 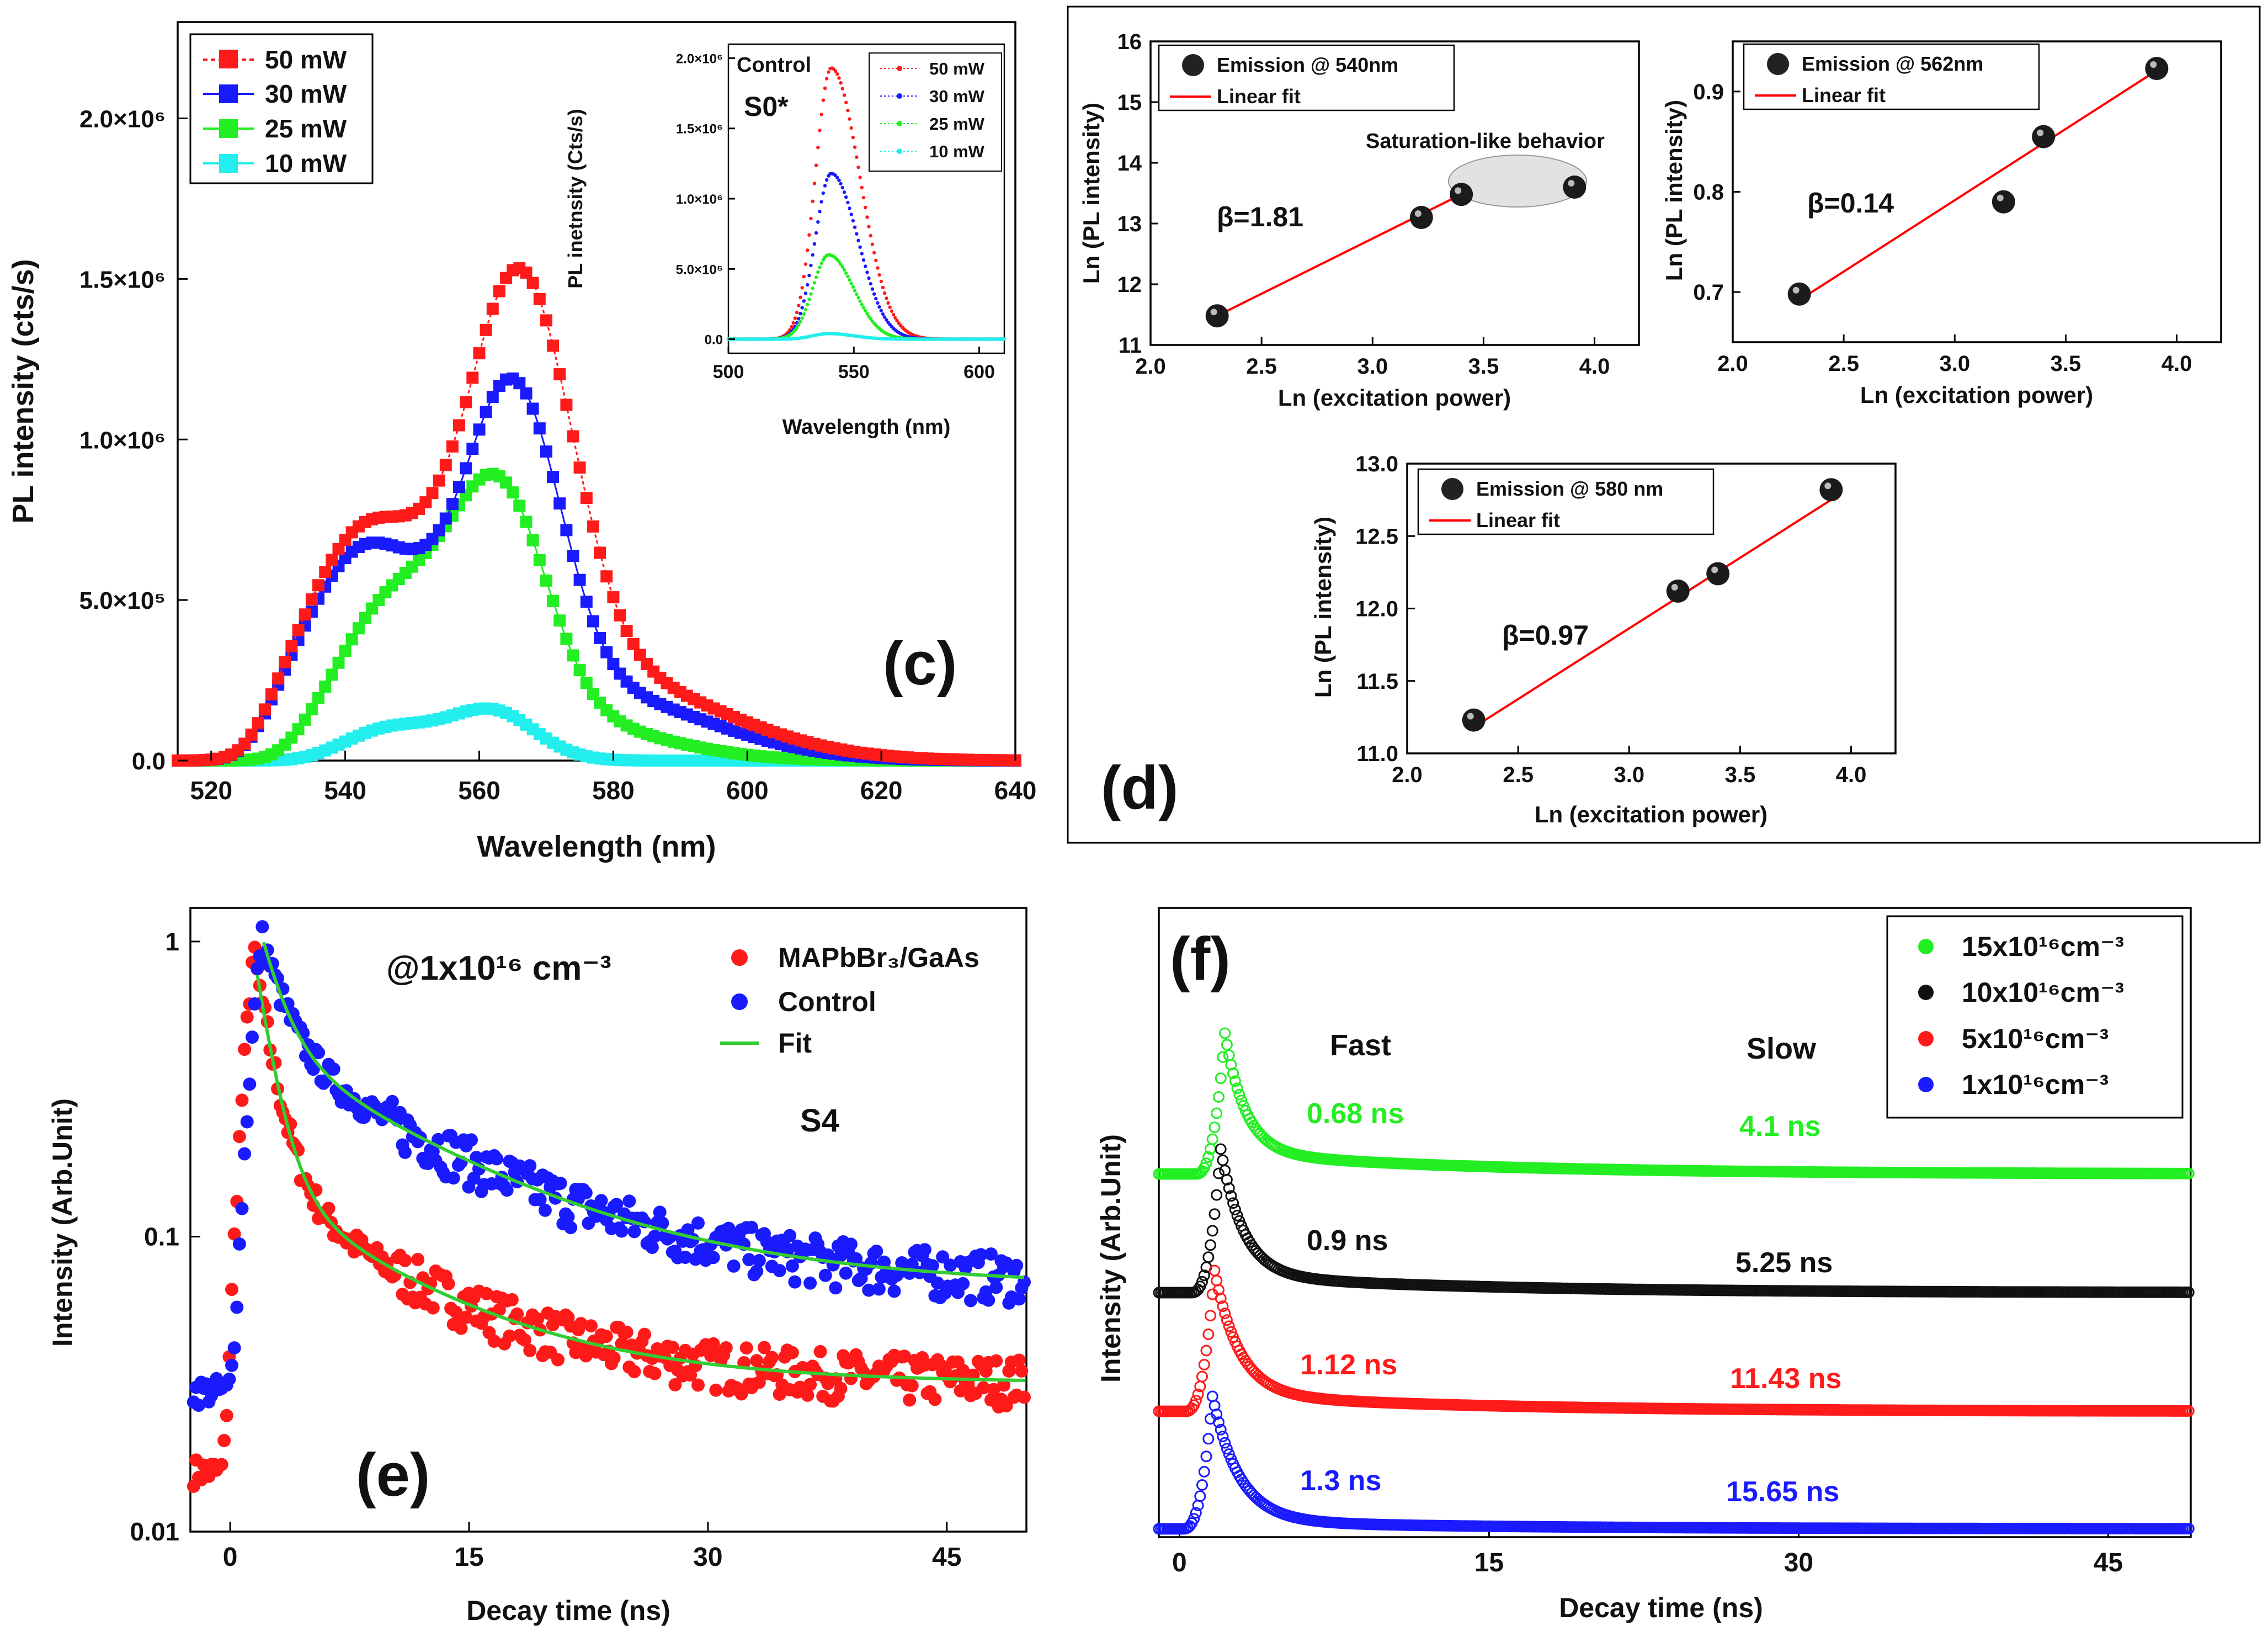 What do you see at coordinates (827, 1001) in the screenshot?
I see `legend-label-control: Control` at bounding box center [827, 1001].